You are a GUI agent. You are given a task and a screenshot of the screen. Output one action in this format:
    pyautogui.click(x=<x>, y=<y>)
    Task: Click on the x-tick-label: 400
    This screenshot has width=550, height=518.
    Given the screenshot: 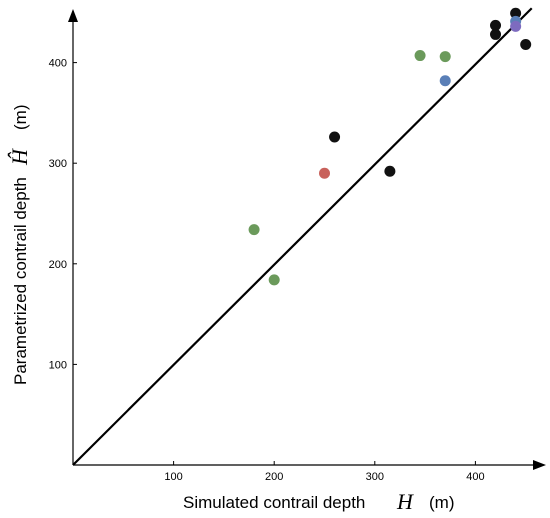 What is the action you would take?
    pyautogui.click(x=475, y=477)
    